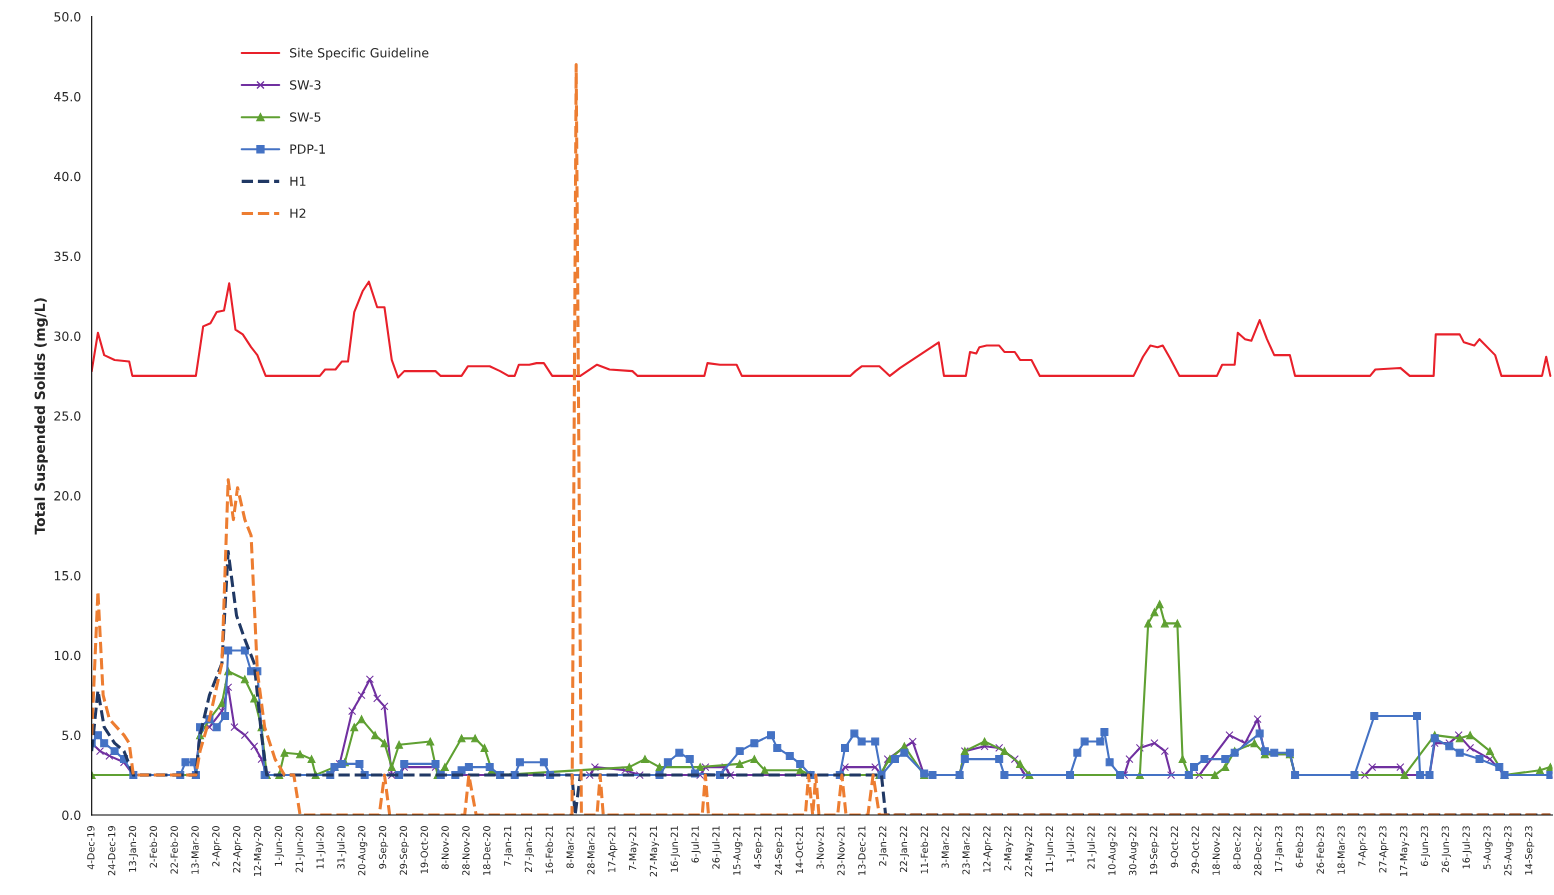 This screenshot has height=895, width=1554. I want to click on legend-label: PDP-1, so click(307, 149).